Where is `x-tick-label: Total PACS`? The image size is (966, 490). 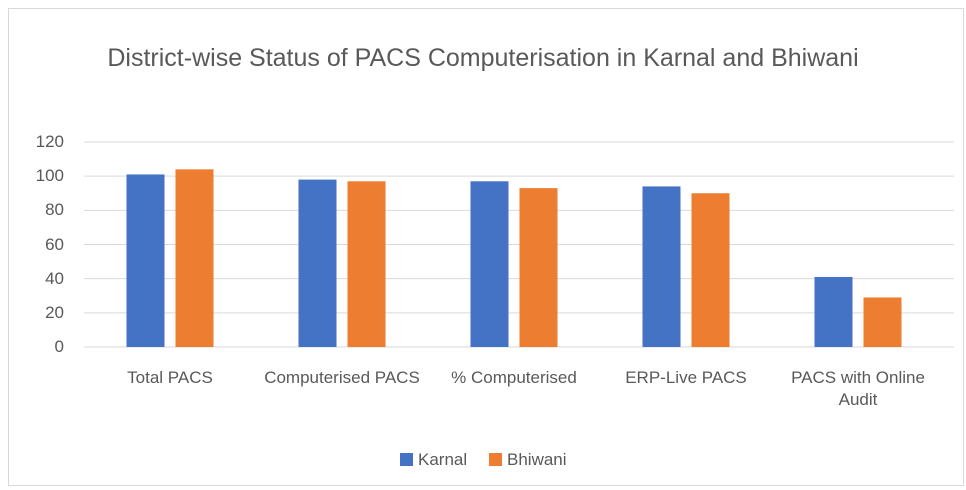
x-tick-label: Total PACS is located at coordinates (170, 377).